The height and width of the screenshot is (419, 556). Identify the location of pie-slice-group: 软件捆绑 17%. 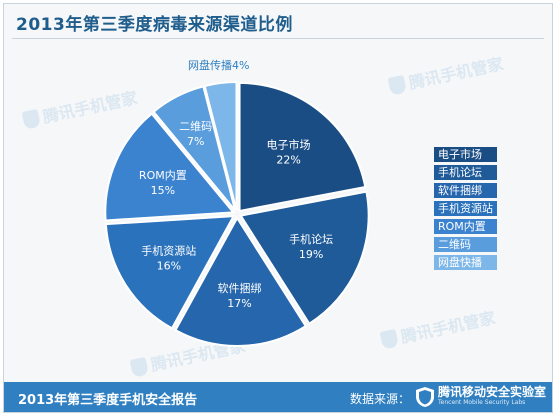
(241, 281).